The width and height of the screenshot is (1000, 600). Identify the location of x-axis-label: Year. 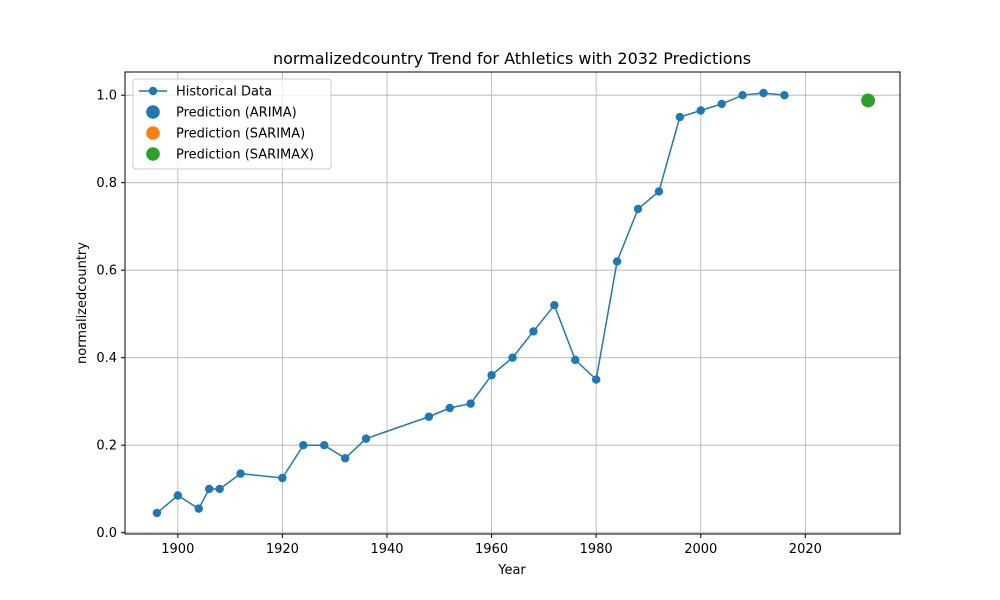
(511, 570).